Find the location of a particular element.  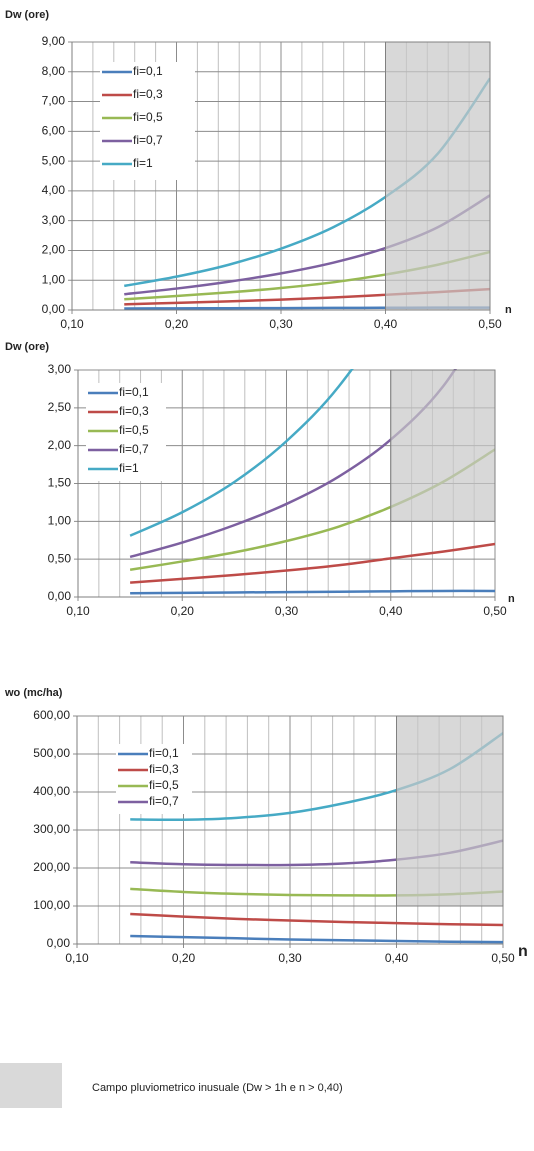

y-tick-label: 0,50 is located at coordinates (60, 558).